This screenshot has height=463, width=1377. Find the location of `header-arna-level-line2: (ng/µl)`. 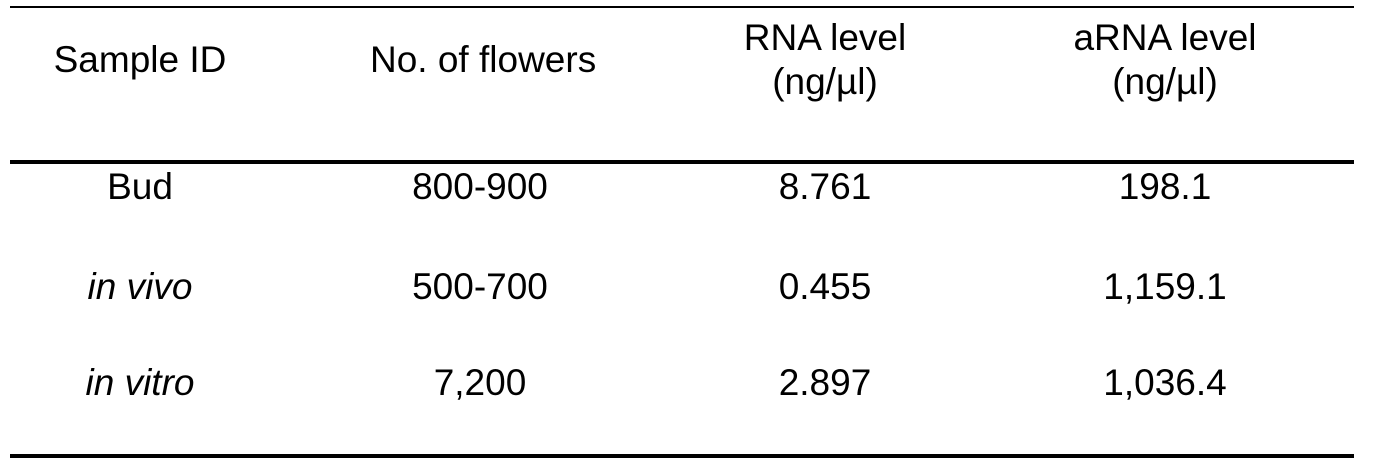

header-arna-level-line2: (ng/µl) is located at coordinates (1165, 81).